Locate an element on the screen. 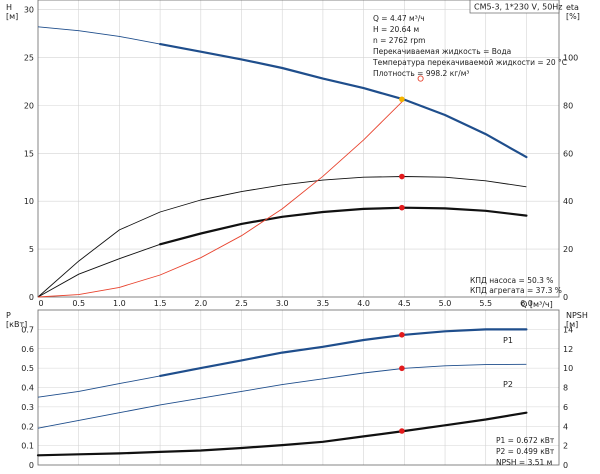 The width and height of the screenshot is (600, 474). info-liquid: Перекачиваемая жидкость = Вода is located at coordinates (442, 51).